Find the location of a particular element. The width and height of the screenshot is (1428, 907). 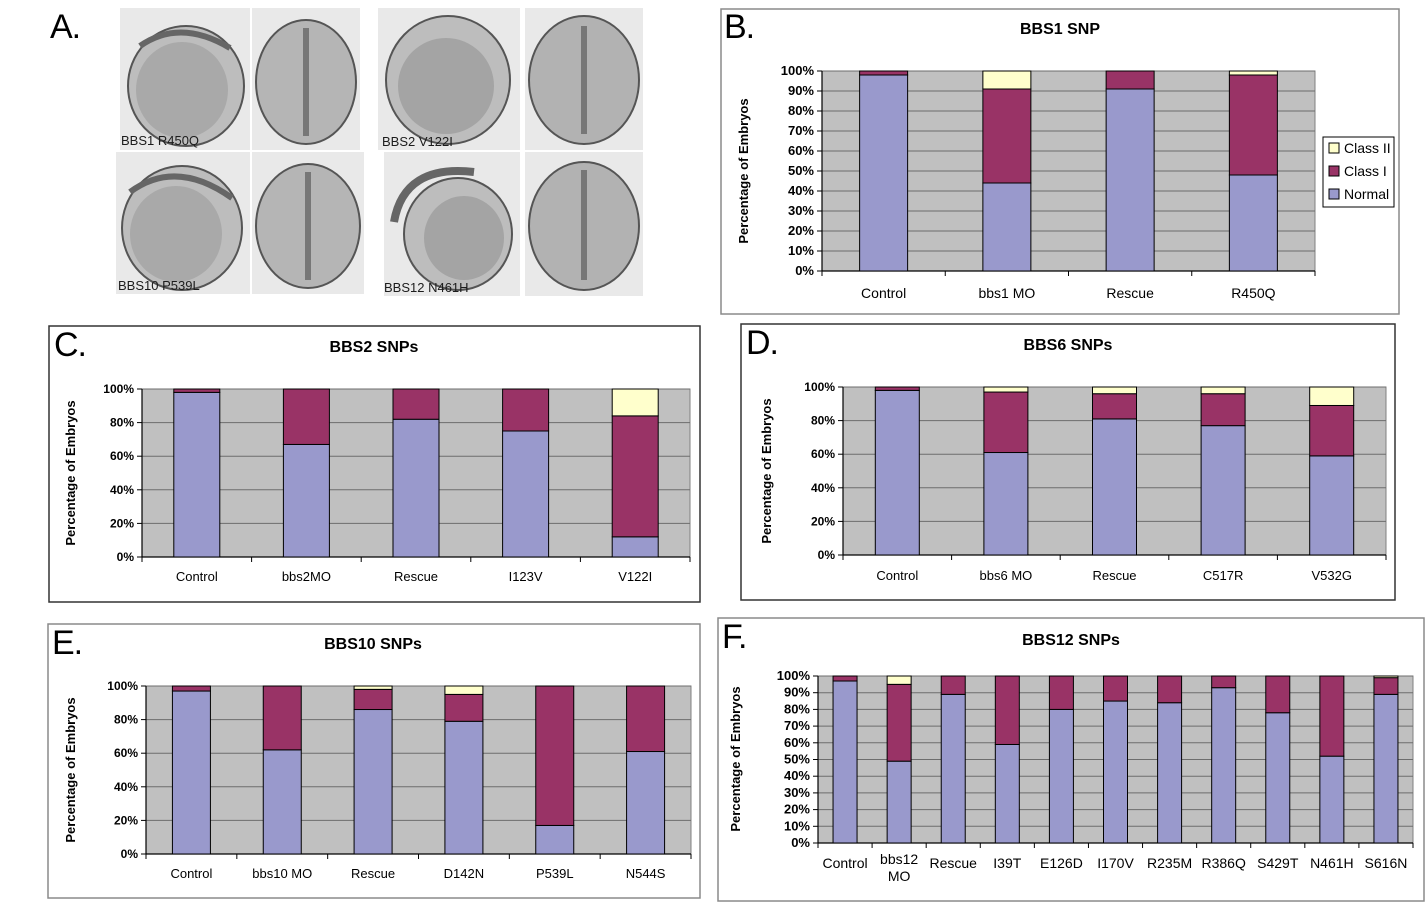

photo-label-bbs10: BBS10 P539L is located at coordinates (159, 285).